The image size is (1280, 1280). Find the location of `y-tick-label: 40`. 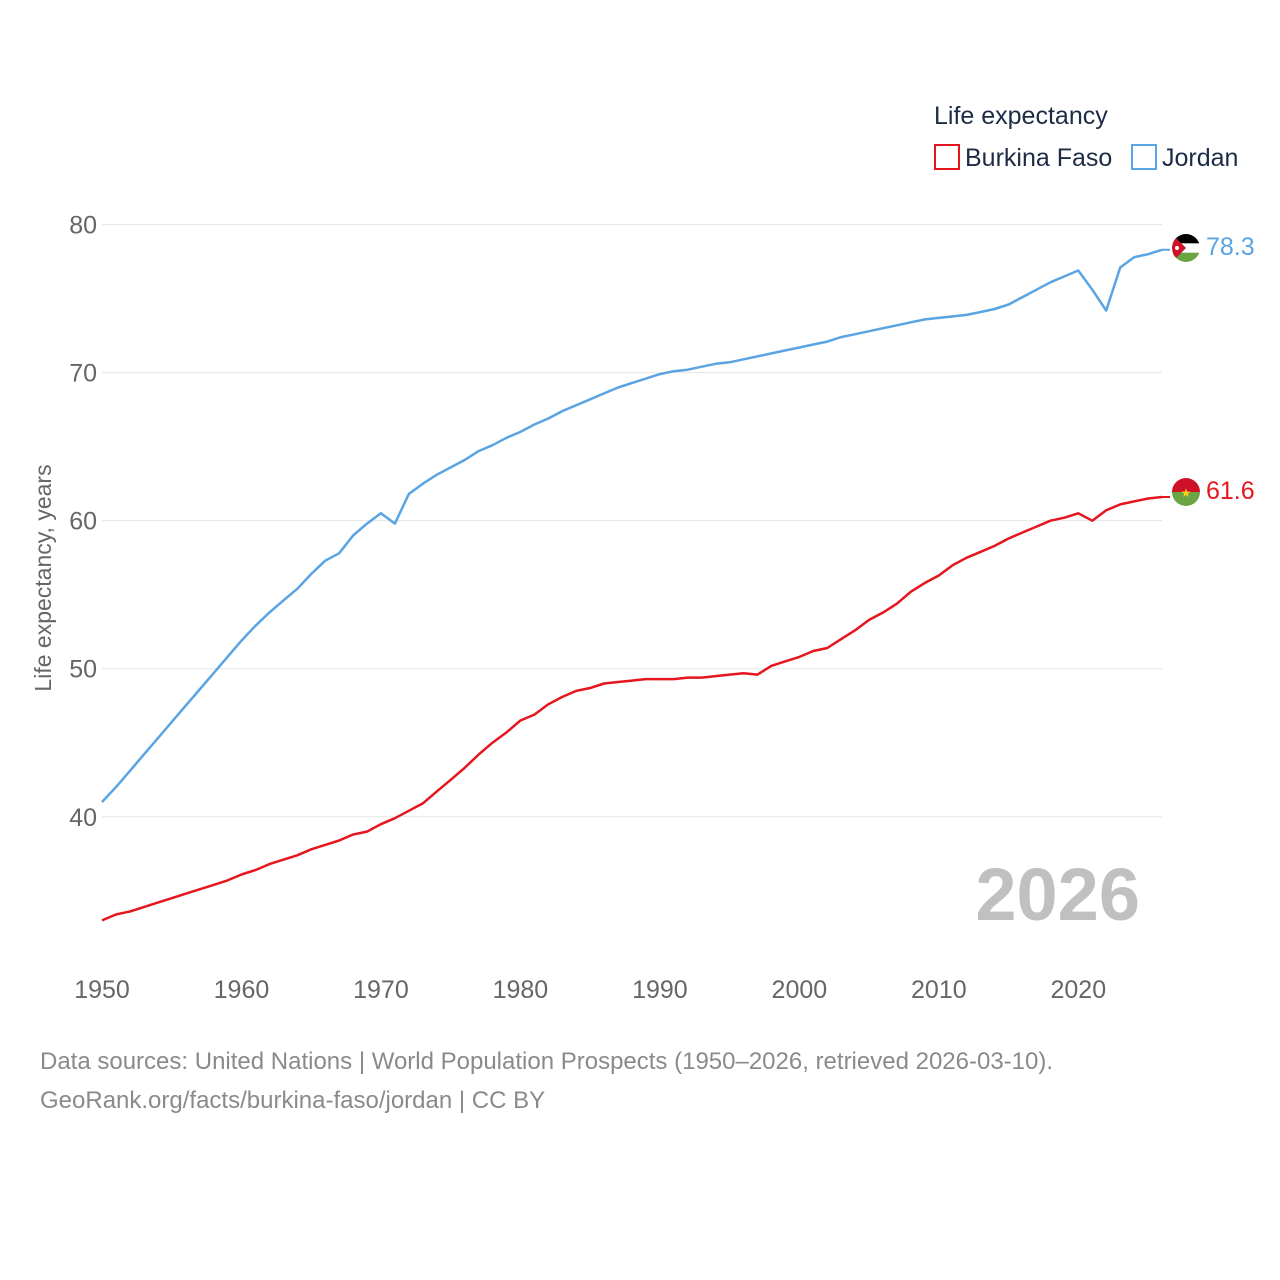

y-tick-label: 40 is located at coordinates (83, 818).